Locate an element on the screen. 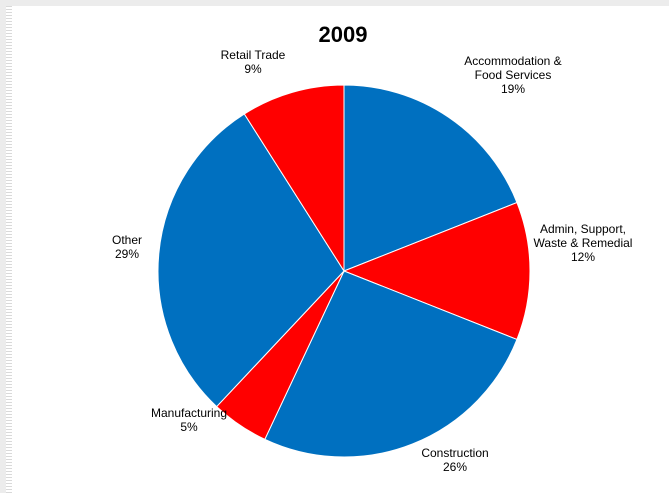 The width and height of the screenshot is (669, 493). slice-value-label: 9% is located at coordinates (253, 69).